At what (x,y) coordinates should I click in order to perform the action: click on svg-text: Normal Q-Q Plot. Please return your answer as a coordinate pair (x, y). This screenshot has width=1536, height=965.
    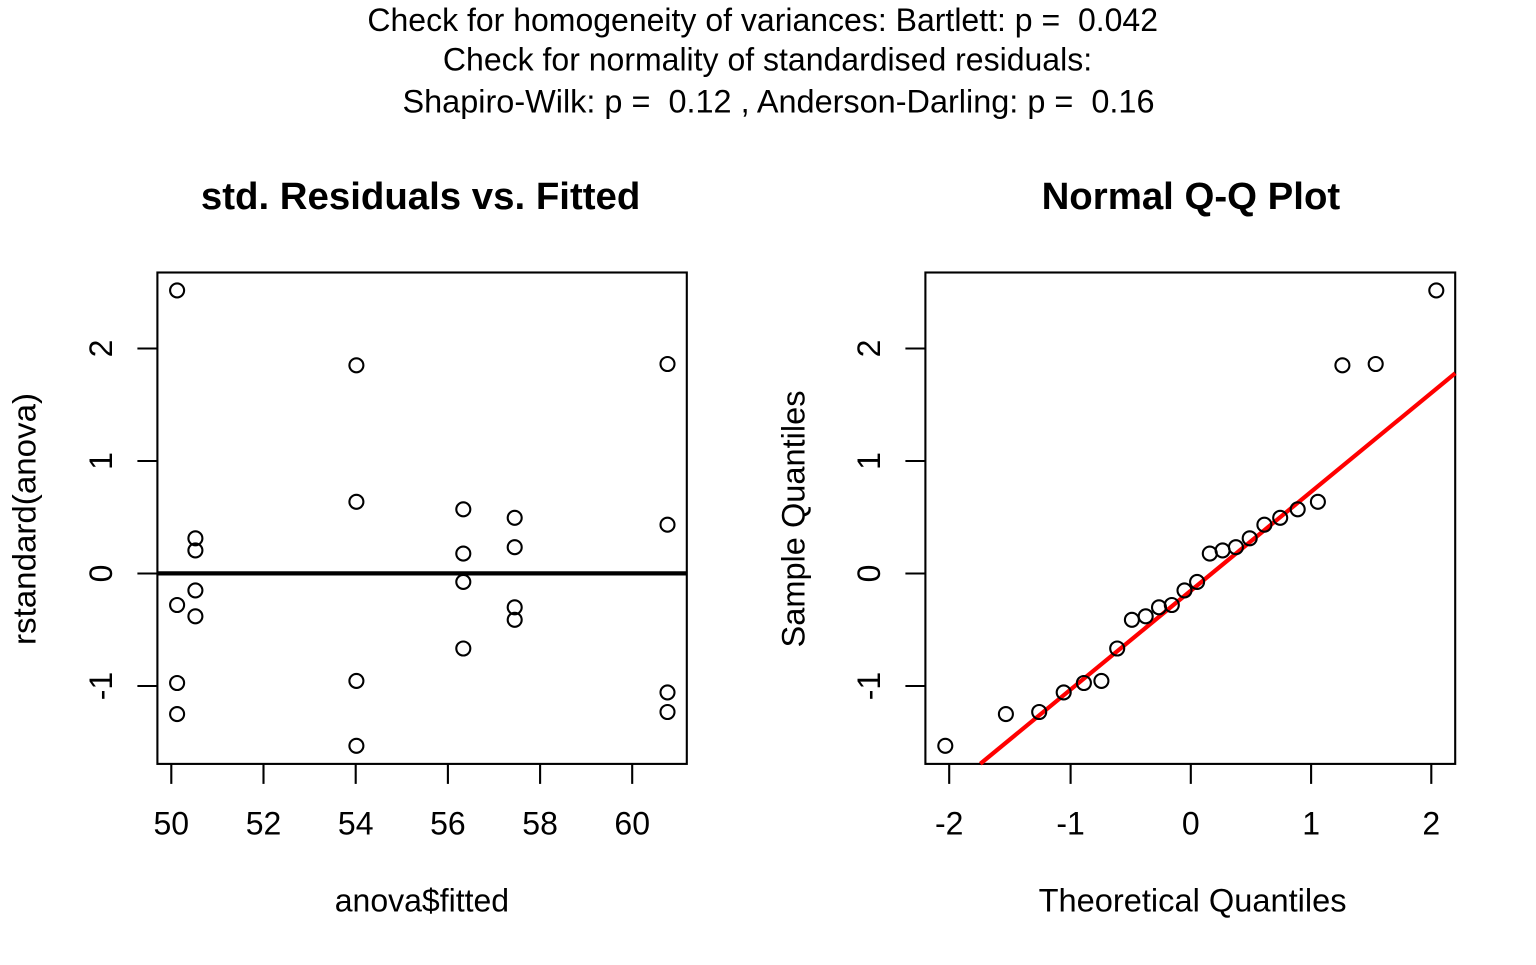
    Looking at the image, I should click on (1191, 196).